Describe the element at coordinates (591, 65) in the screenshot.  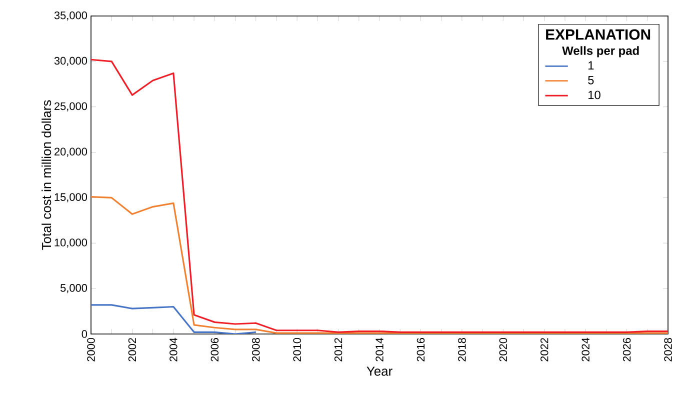
I see `legend-label: 1` at that location.